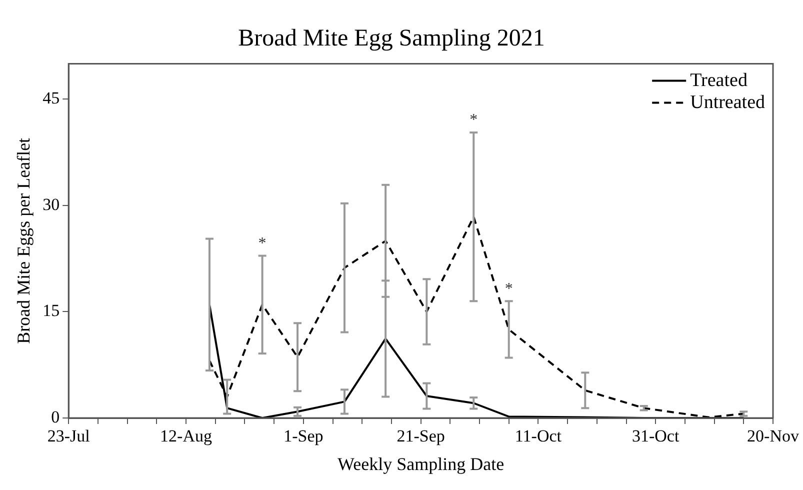 The width and height of the screenshot is (803, 490). What do you see at coordinates (719, 80) in the screenshot?
I see `legend-label: Treated` at bounding box center [719, 80].